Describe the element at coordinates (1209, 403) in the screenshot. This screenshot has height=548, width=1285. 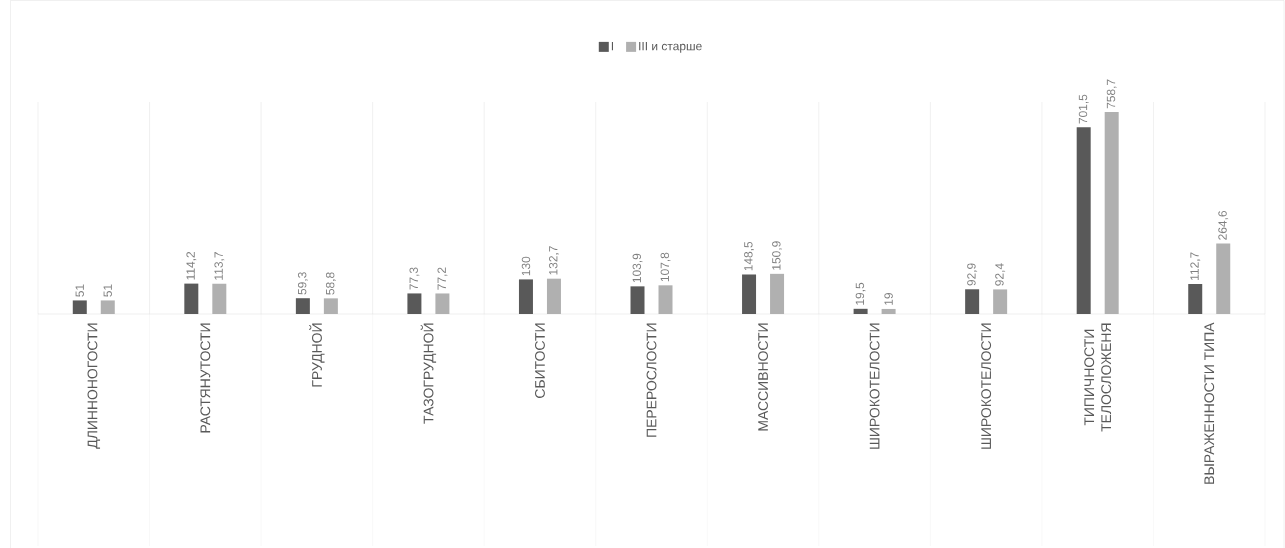
I see `x-tick-label: ВЫРАЖЕННОСТИ ТИПА` at that location.